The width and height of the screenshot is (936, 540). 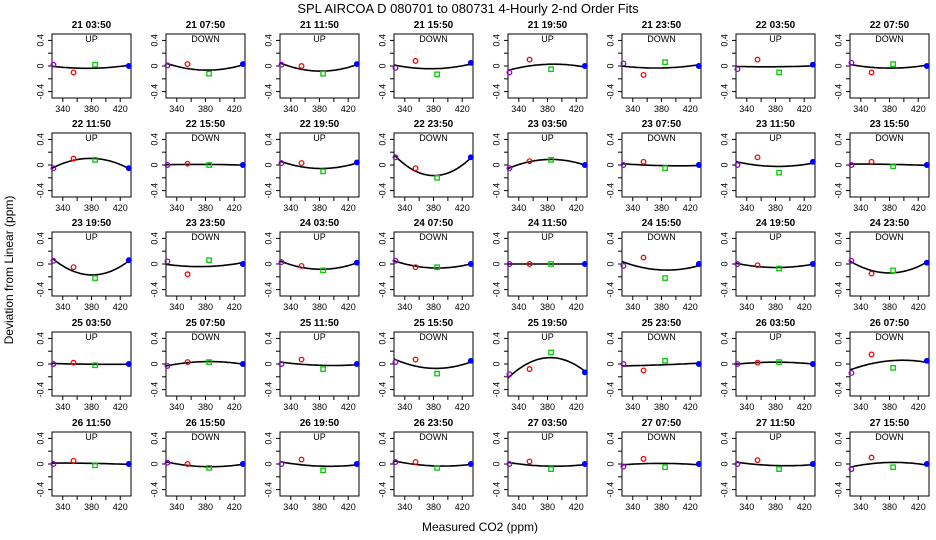 What do you see at coordinates (434, 323) in the screenshot?
I see `panel-time-label: 25 15:50` at bounding box center [434, 323].